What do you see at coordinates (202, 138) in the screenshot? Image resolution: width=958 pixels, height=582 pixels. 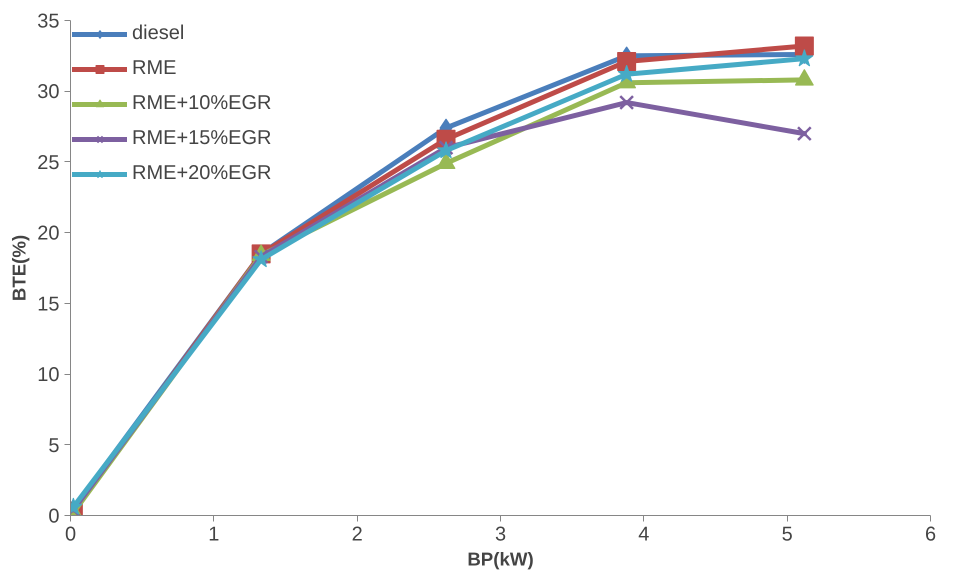 I see `legend-label: RME+15%EGR` at bounding box center [202, 138].